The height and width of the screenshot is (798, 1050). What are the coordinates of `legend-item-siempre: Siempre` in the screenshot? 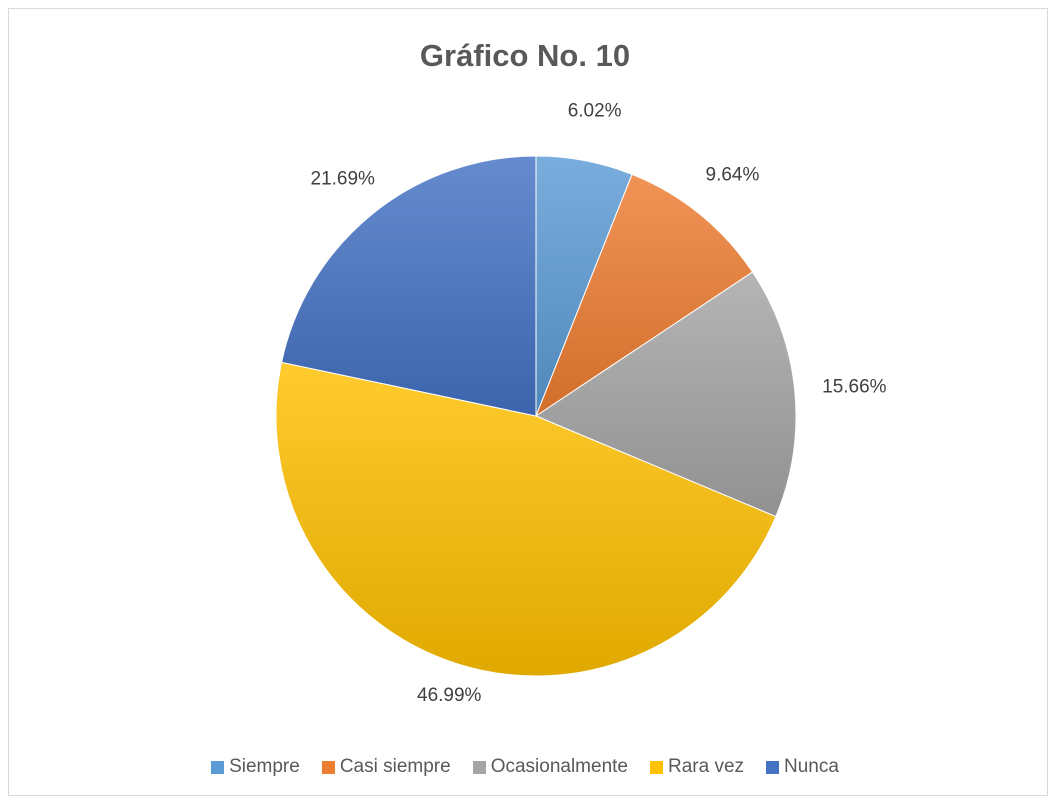 It's located at (255, 767).